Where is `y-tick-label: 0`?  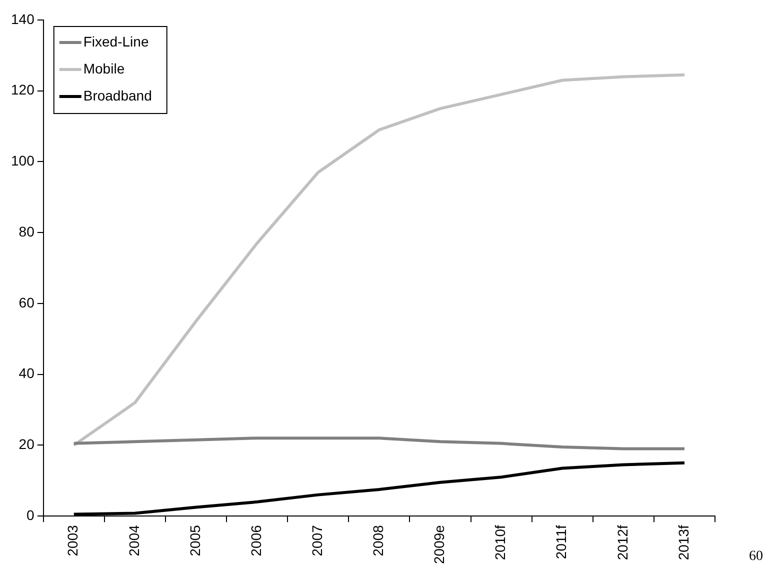
y-tick-label: 0 is located at coordinates (30, 514).